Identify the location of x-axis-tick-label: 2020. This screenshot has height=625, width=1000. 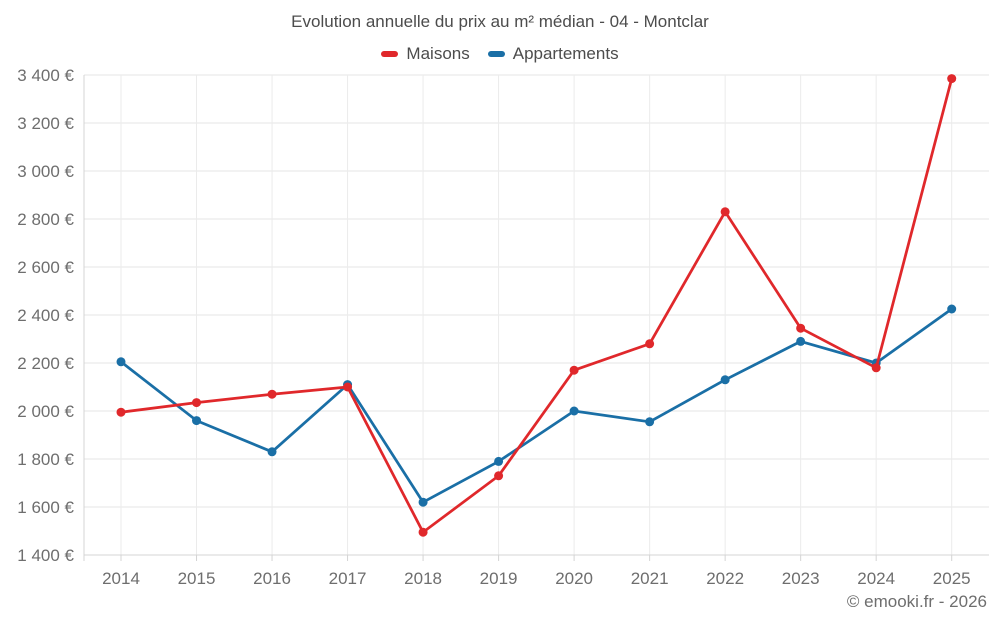
(574, 578).